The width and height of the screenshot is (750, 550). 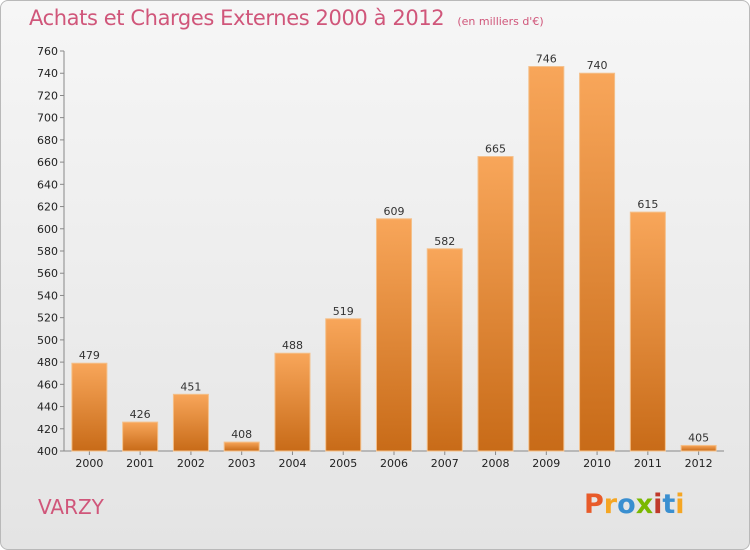 I want to click on bar-2002, so click(x=190, y=422).